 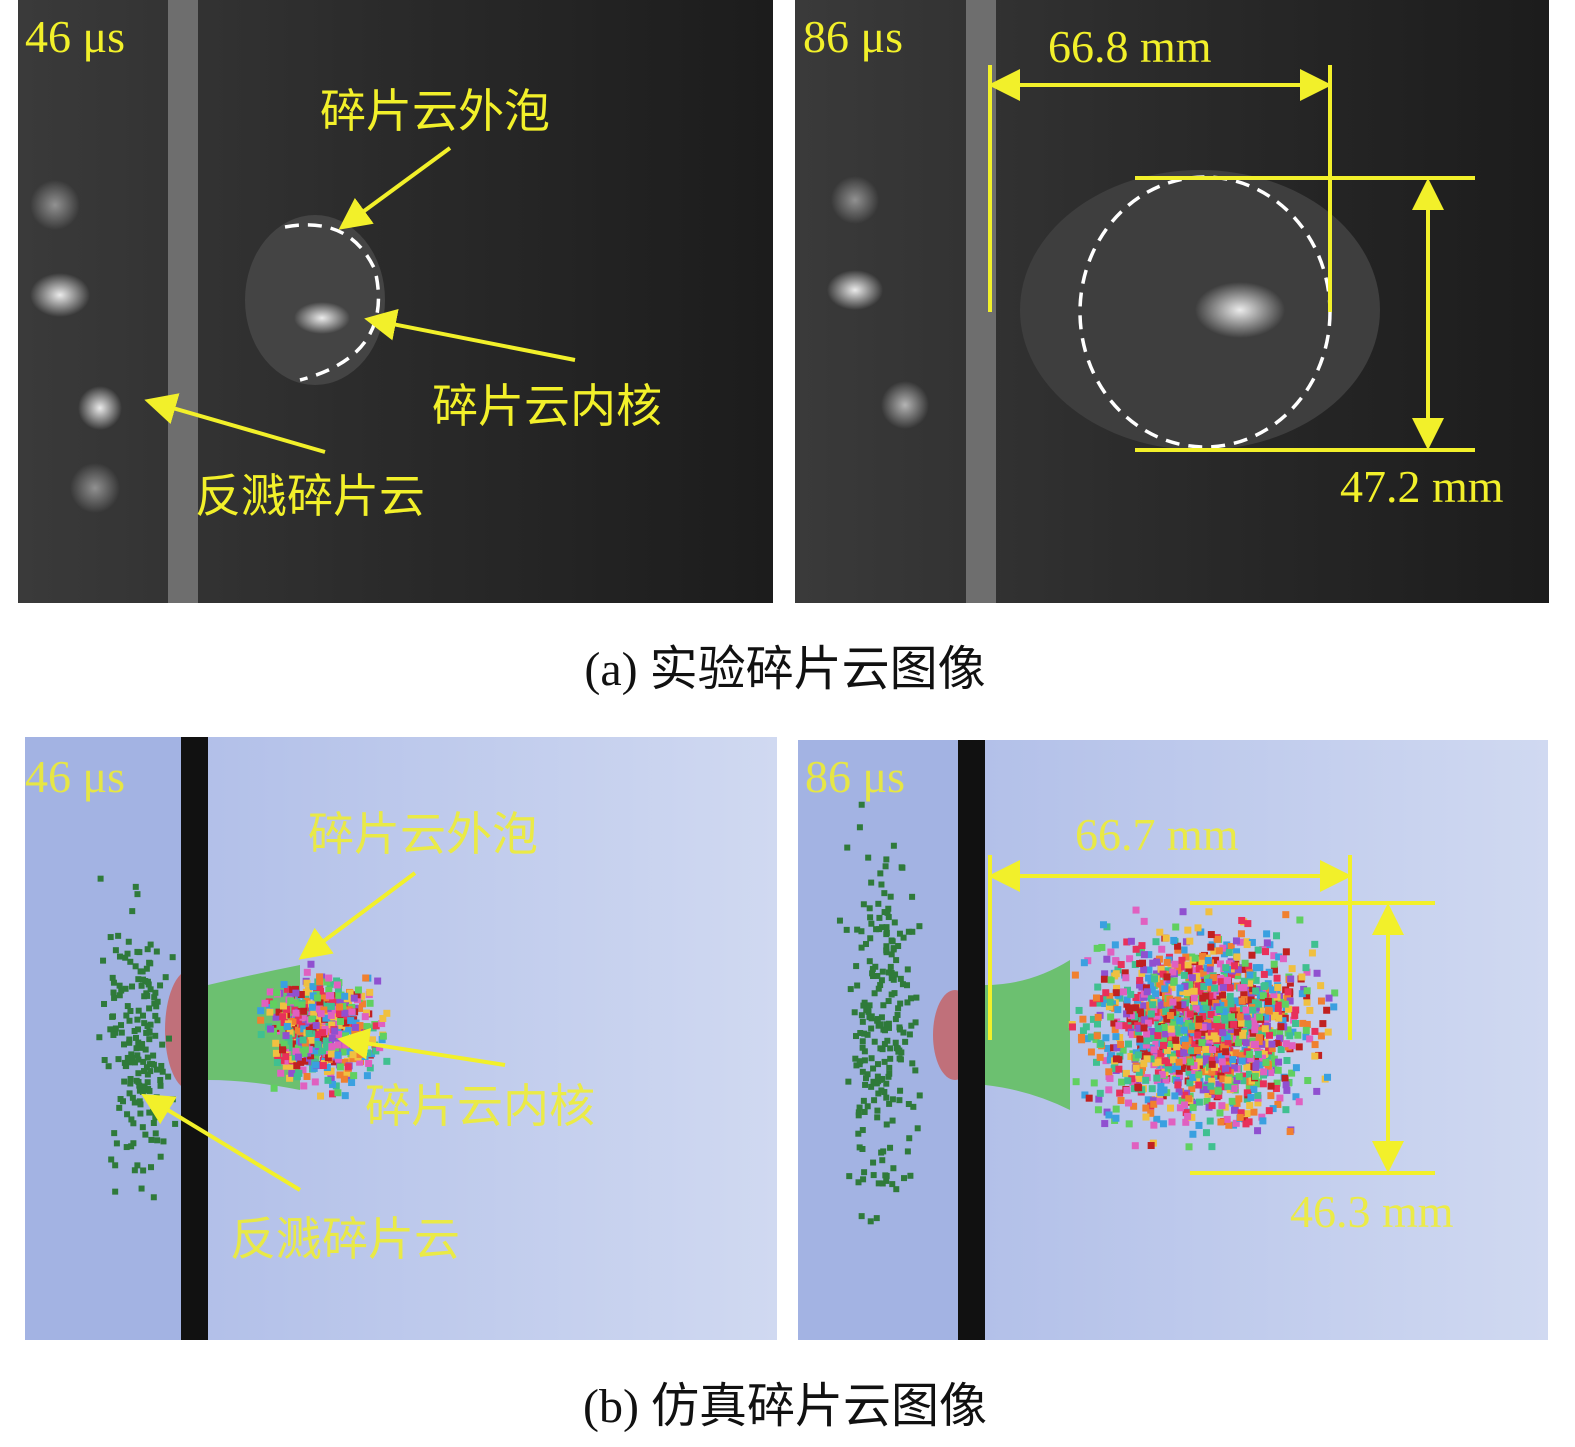 I want to click on annotation: 反溅碎片云, so click(x=345, y=1239).